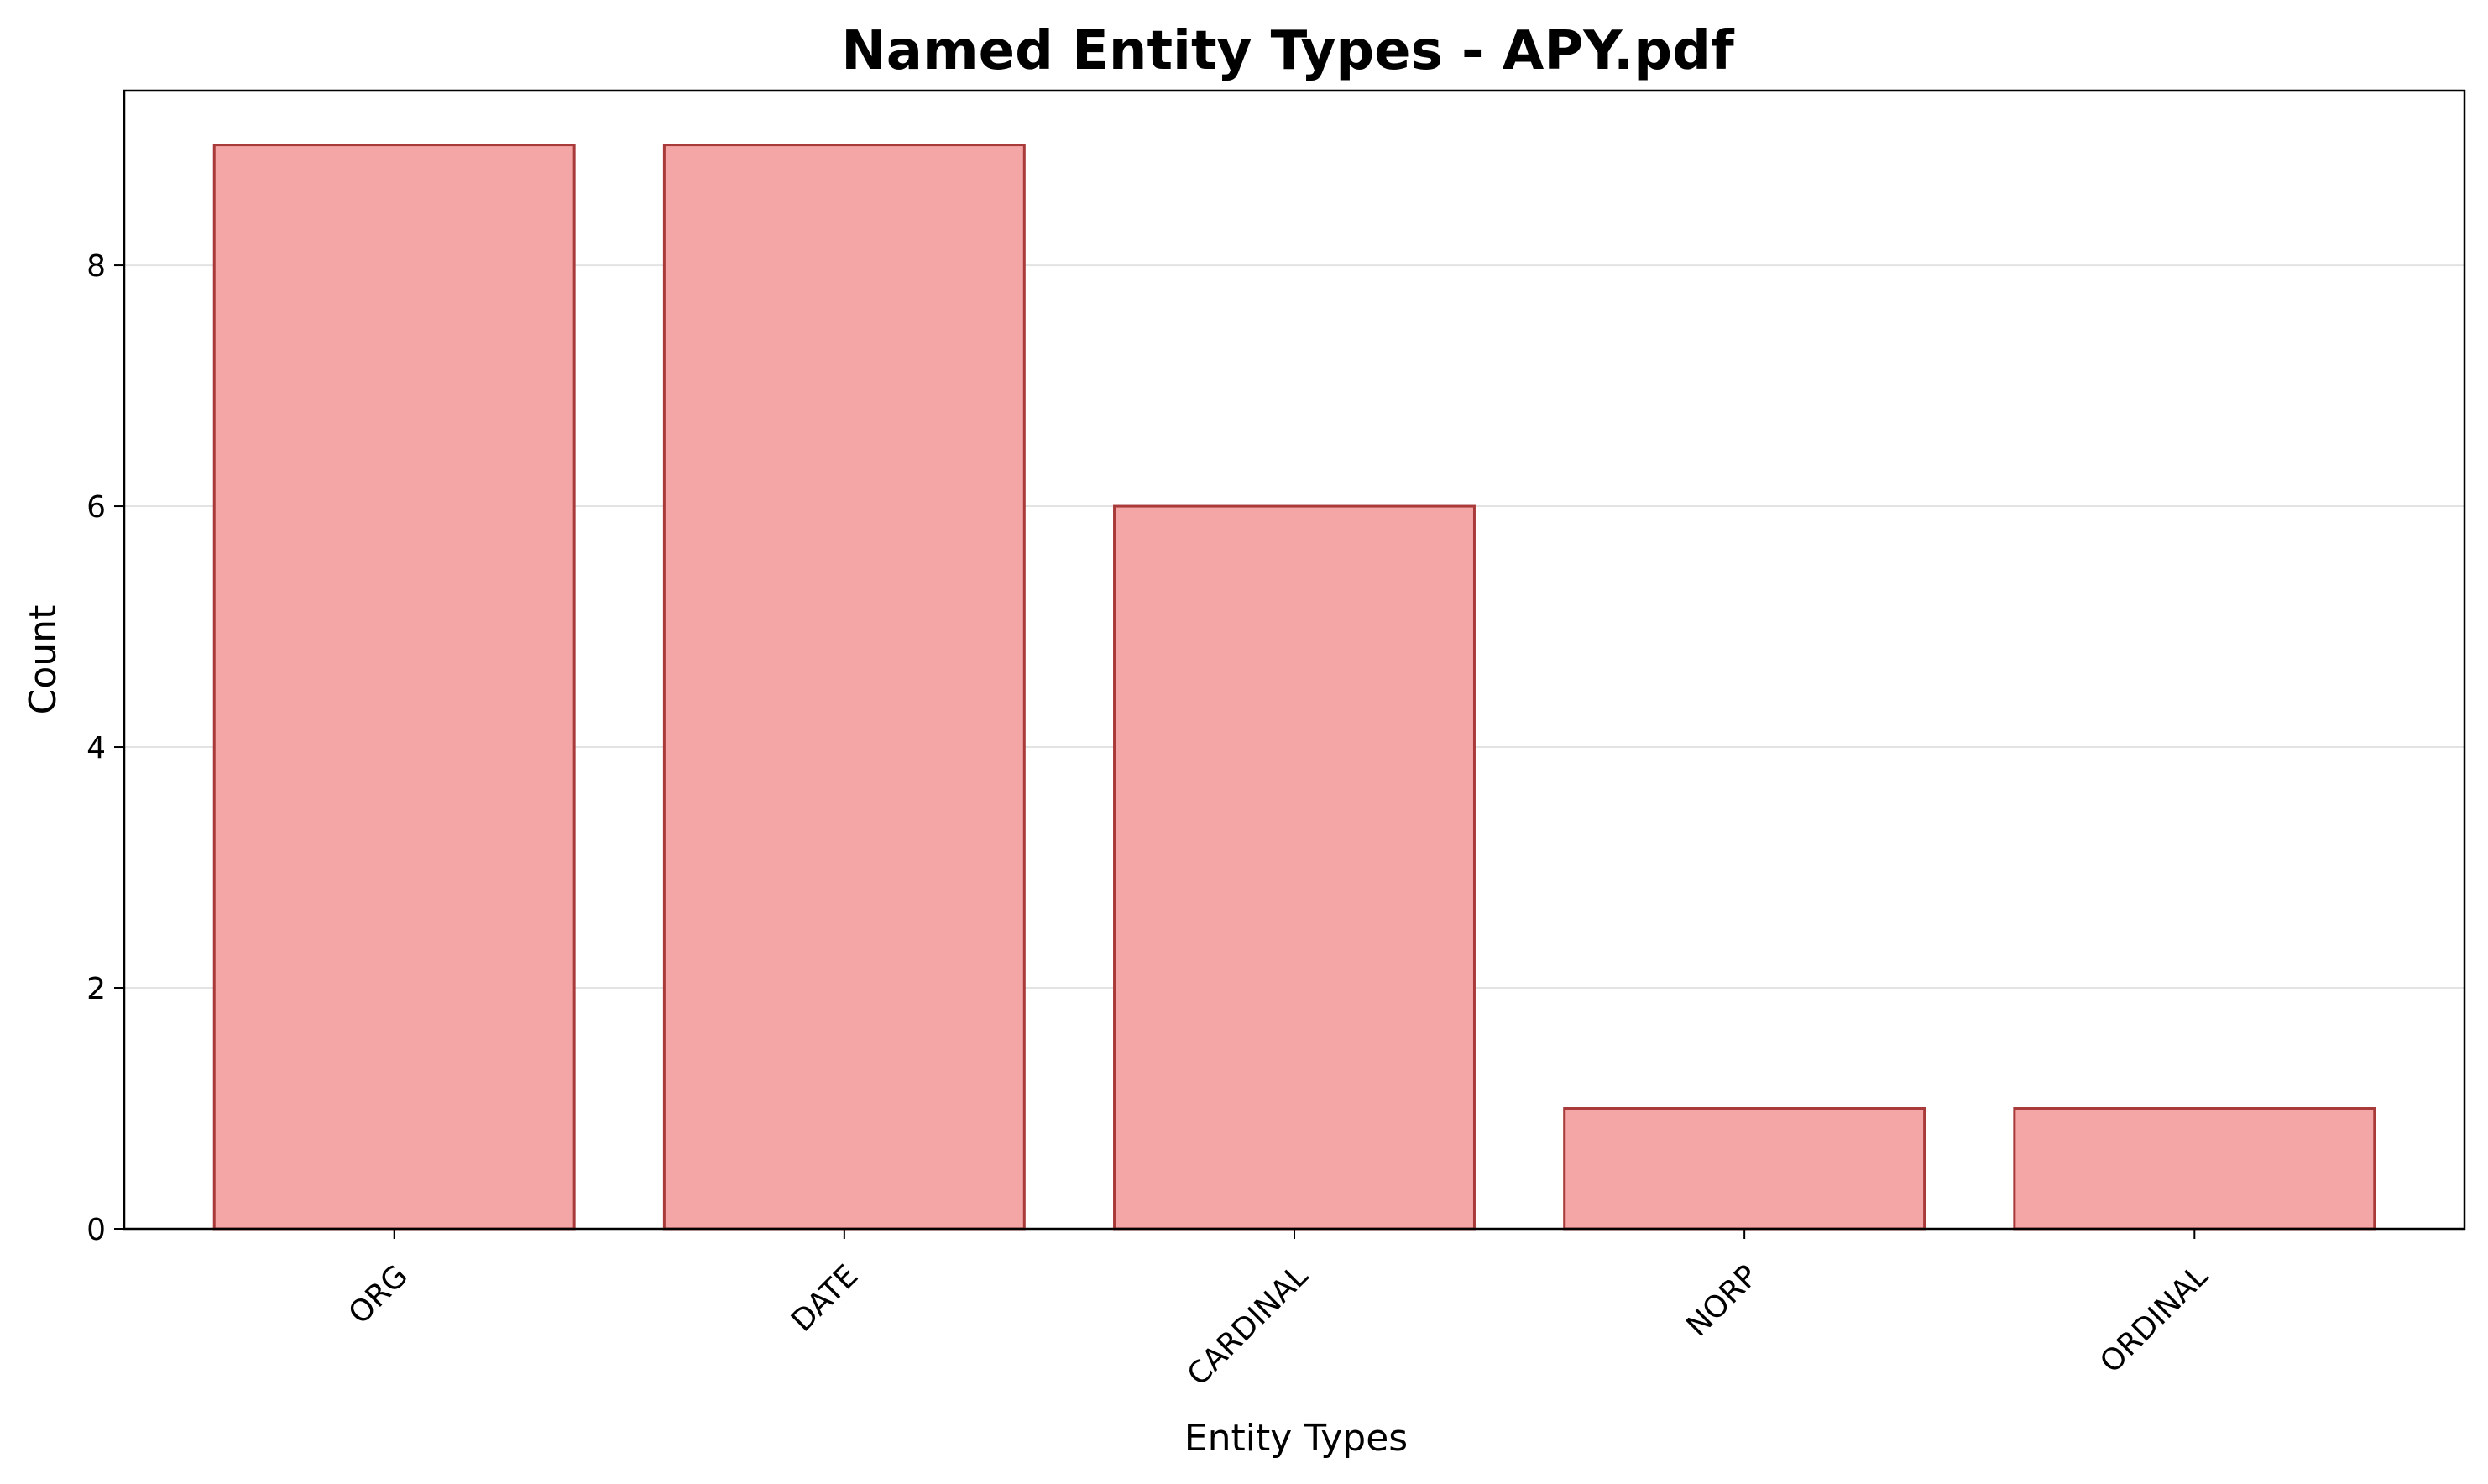 Image resolution: width=2488 pixels, height=1484 pixels. I want to click on y-tick-label: 4, so click(96, 748).